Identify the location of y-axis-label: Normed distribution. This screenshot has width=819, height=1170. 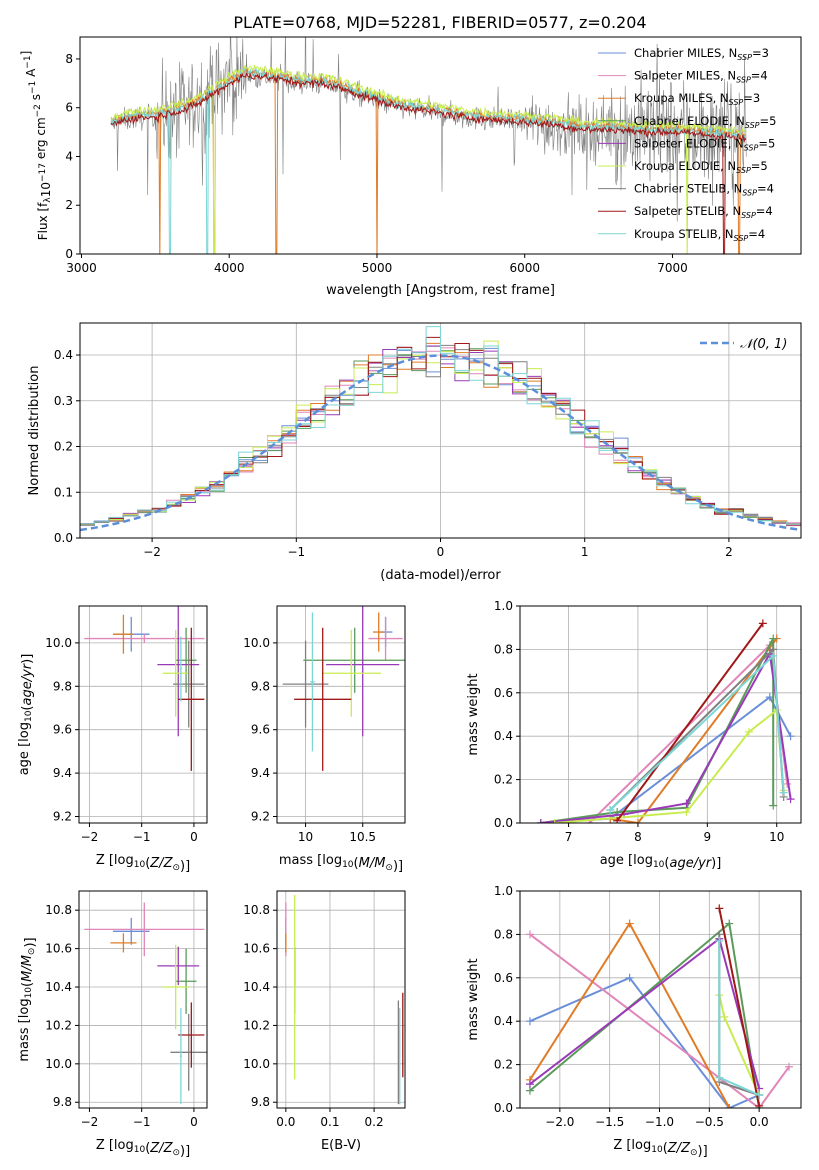
(34, 431).